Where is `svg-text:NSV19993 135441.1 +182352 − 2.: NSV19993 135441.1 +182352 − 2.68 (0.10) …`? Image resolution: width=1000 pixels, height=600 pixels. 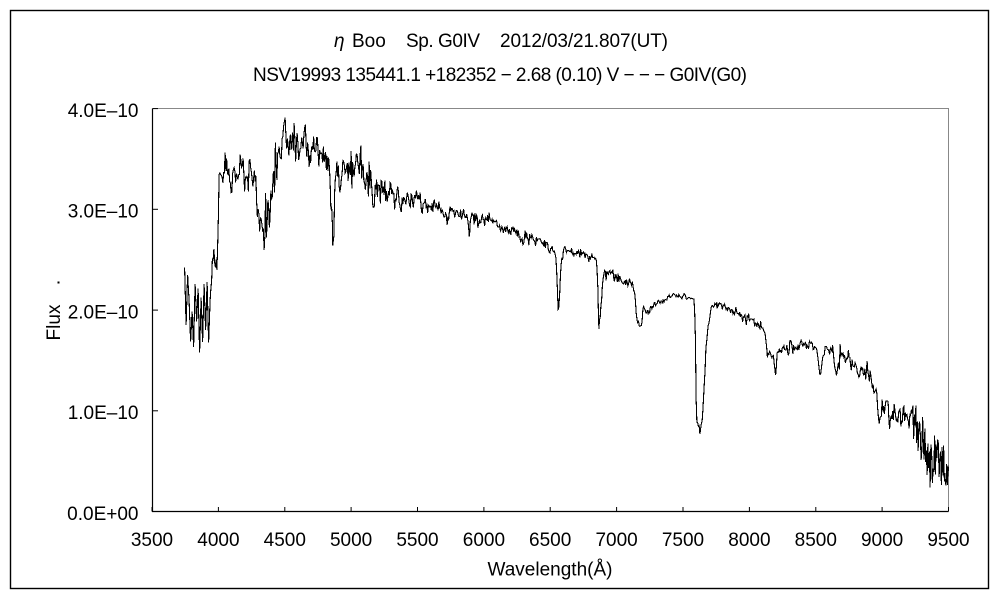
svg-text:NSV19993 135441.1 +182352 − 2.: NSV19993 135441.1 +182352 − 2.68 (0.10) … is located at coordinates (500, 75).